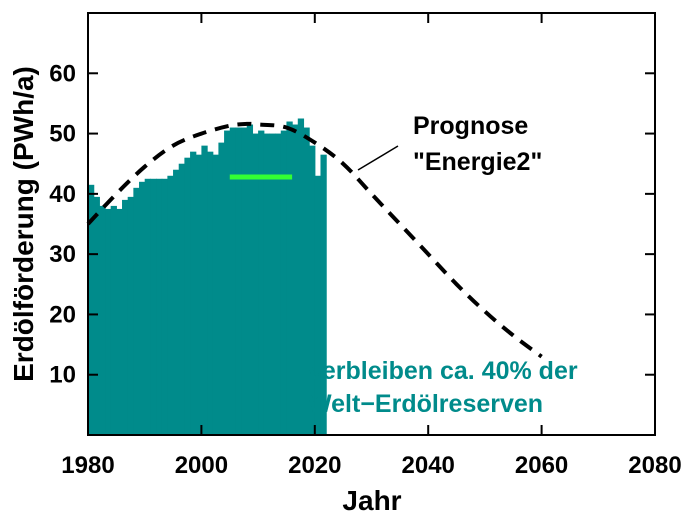 The height and width of the screenshot is (523, 689). Describe the element at coordinates (428, 465) in the screenshot. I see `x-tick-label: 2040` at that location.